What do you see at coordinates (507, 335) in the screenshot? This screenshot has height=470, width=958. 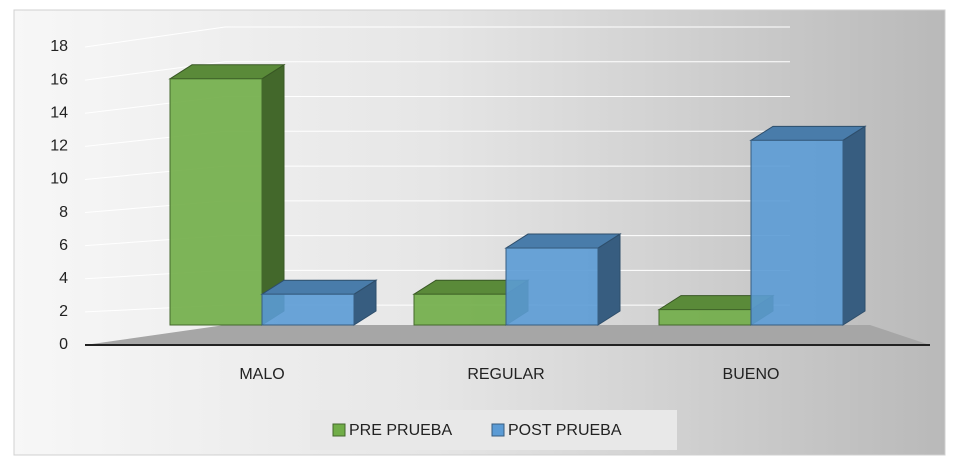 I see `floor` at bounding box center [507, 335].